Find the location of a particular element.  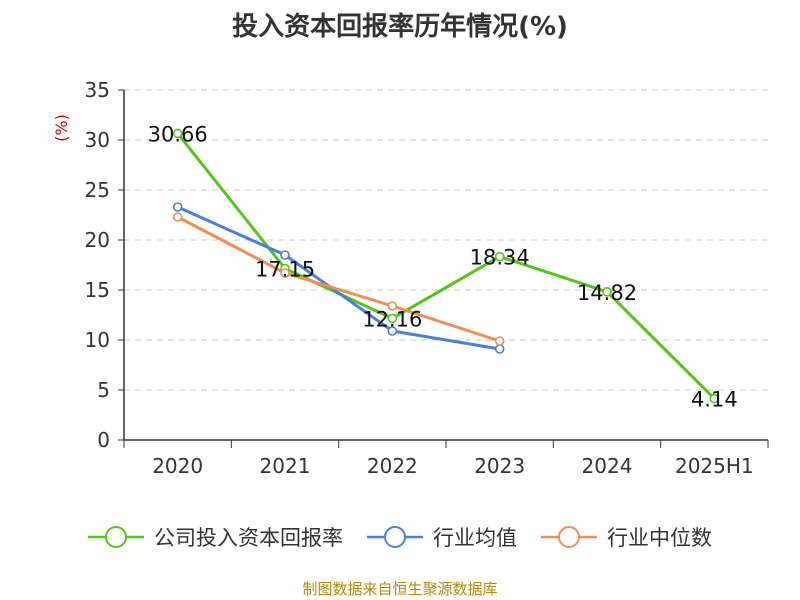

x-tick-label: 2023 is located at coordinates (499, 466).